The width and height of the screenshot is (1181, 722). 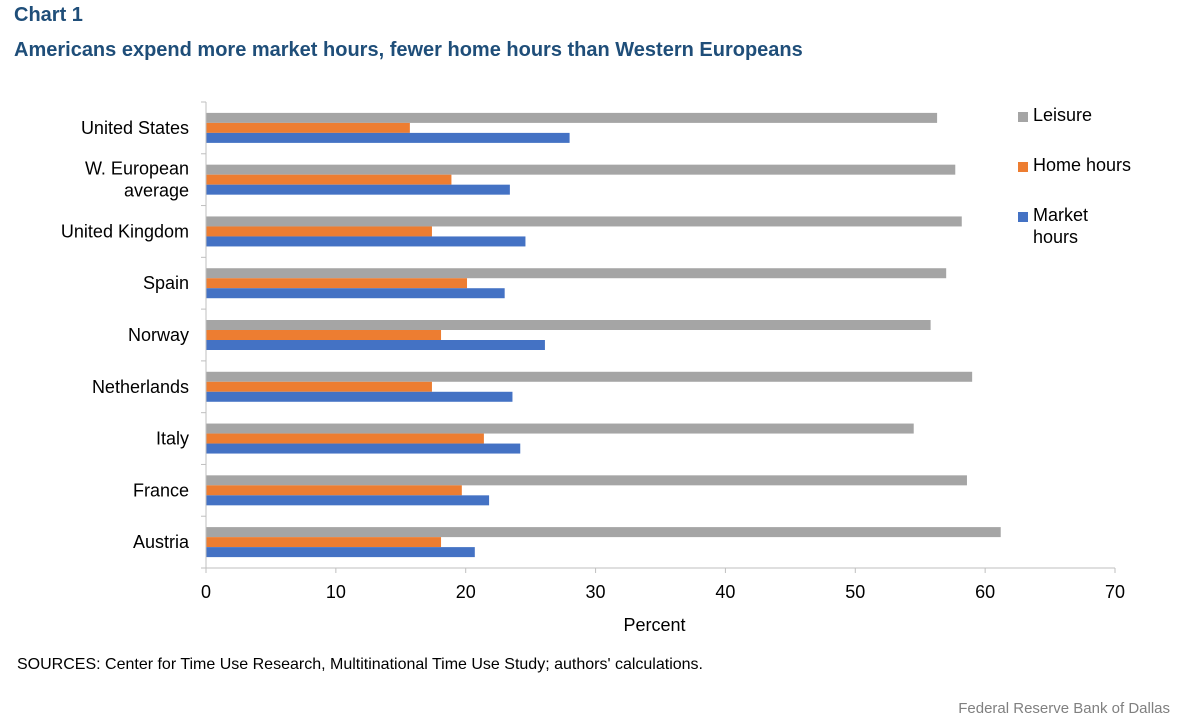 What do you see at coordinates (1061, 226) in the screenshot?
I see `legend-label-market-hours: Market hours` at bounding box center [1061, 226].